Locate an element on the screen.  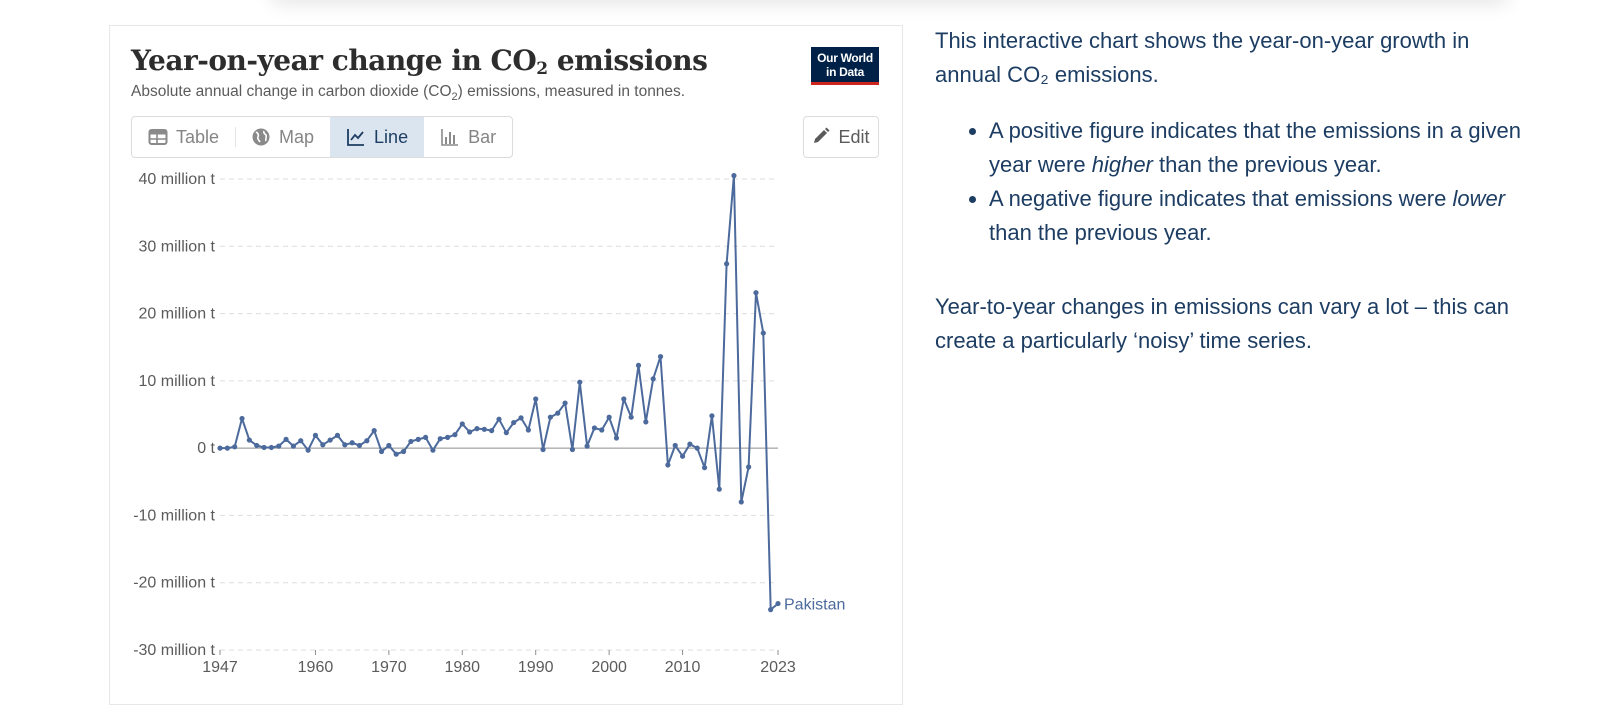
x-tick-label: 1980 is located at coordinates (462, 667).